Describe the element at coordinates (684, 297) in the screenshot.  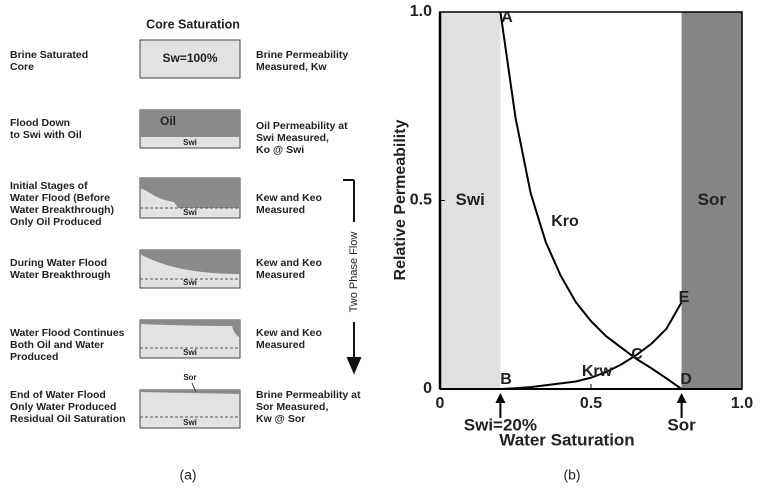
I see `point-label: E` at that location.